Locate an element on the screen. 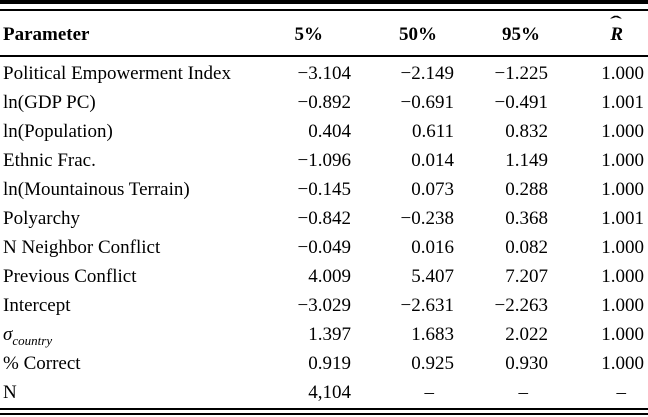  value-cell-p95: – is located at coordinates (523, 392).